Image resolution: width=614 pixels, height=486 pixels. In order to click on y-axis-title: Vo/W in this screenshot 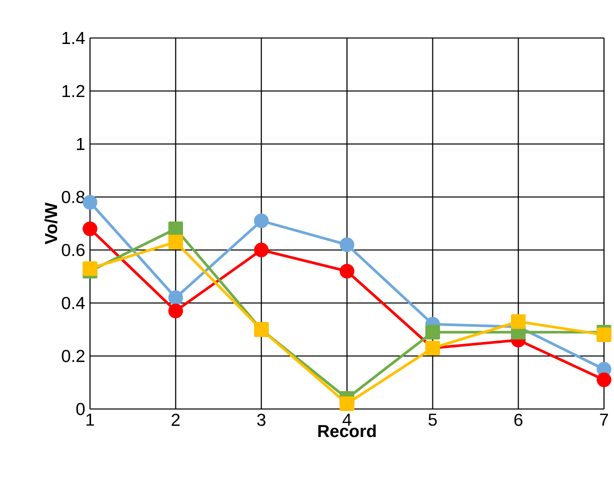, I will do `click(51, 223)`.